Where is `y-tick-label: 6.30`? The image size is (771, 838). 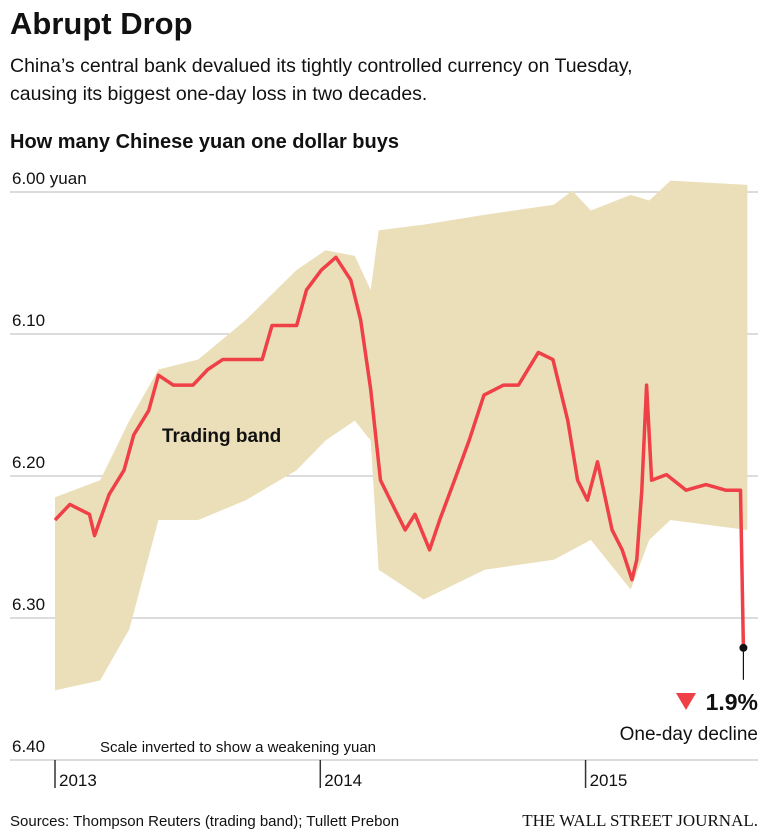
y-tick-label: 6.30 is located at coordinates (28, 604).